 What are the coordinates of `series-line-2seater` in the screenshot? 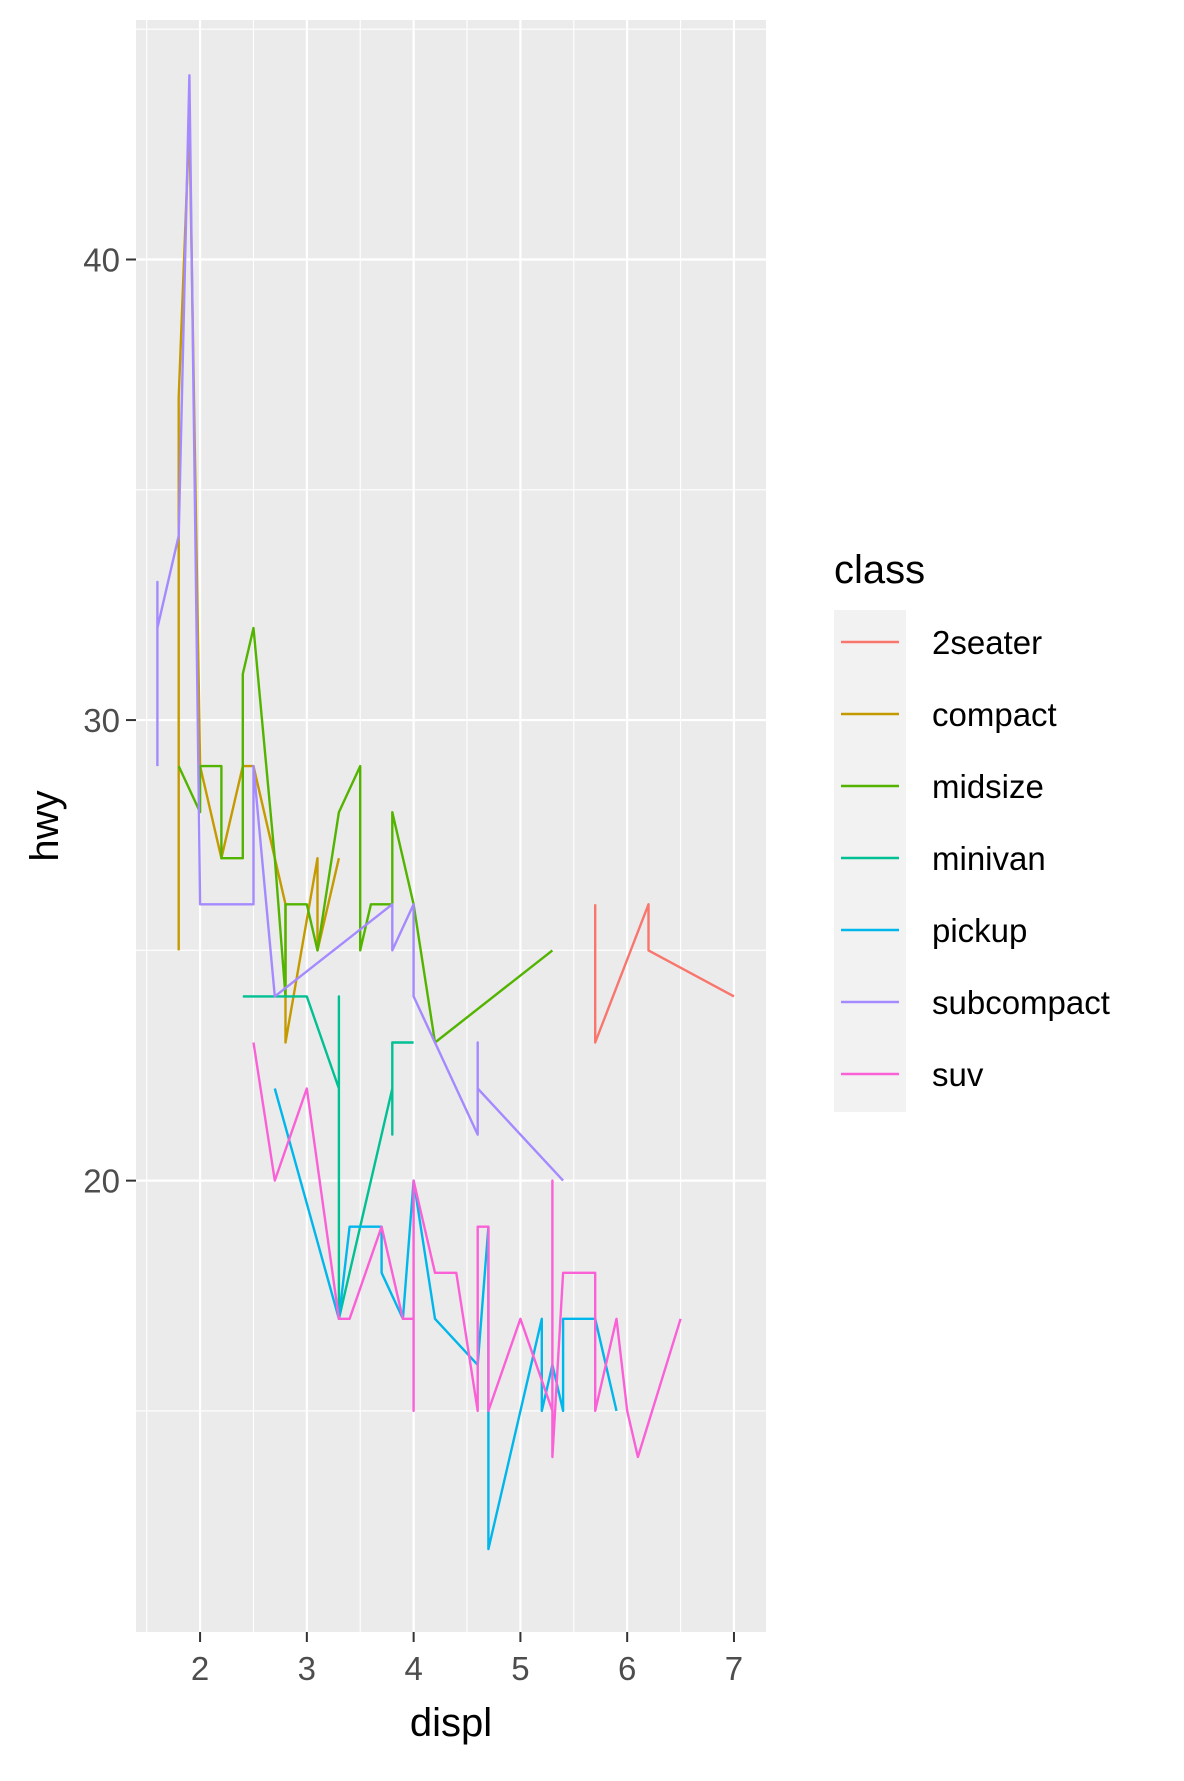 It's located at (664, 973).